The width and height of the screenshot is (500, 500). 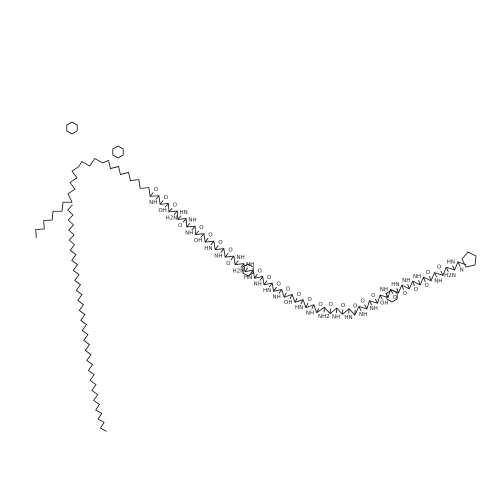 What do you see at coordinates (87, 318) in the screenshot?
I see `fatty-chain` at bounding box center [87, 318].